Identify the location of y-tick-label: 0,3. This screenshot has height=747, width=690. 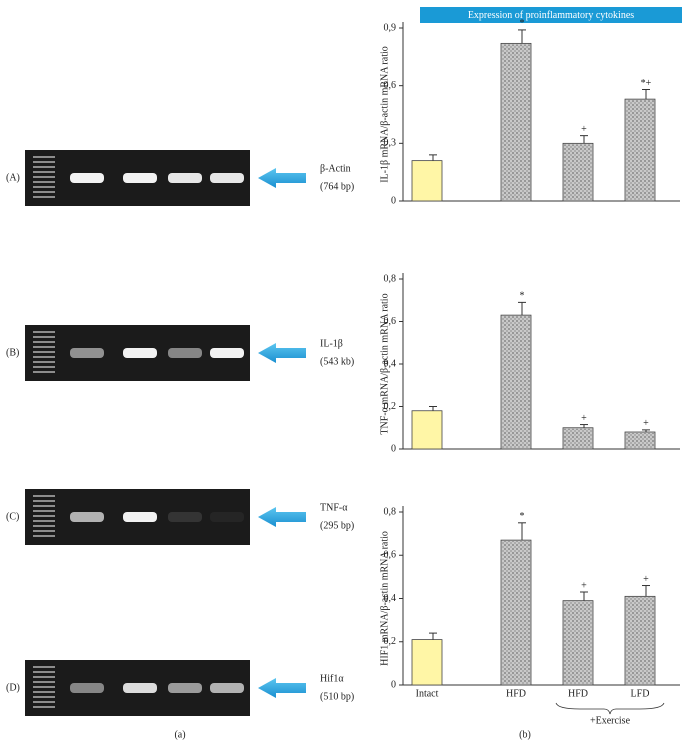
(390, 143).